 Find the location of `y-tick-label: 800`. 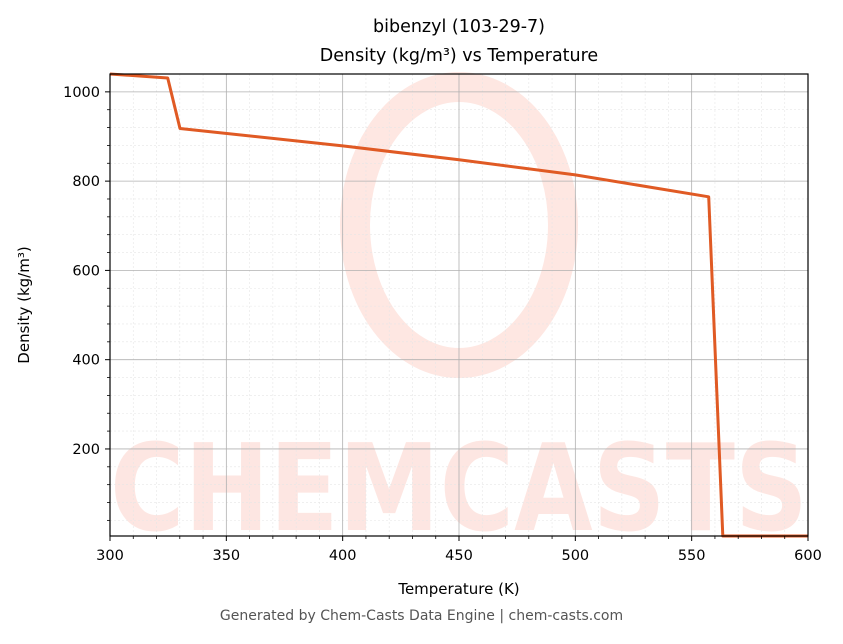

y-tick-label: 800 is located at coordinates (86, 182).